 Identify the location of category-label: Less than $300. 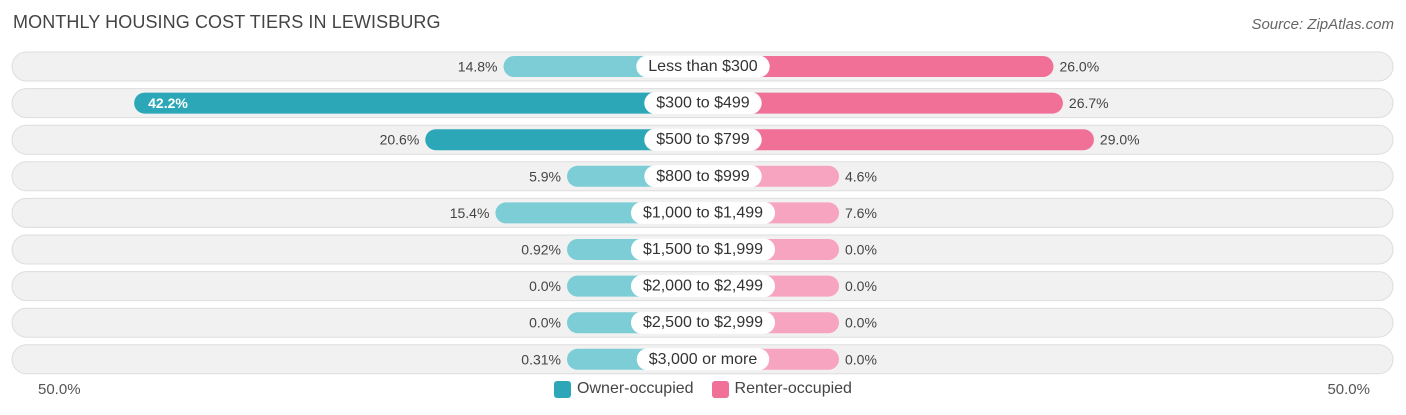
(703, 66).